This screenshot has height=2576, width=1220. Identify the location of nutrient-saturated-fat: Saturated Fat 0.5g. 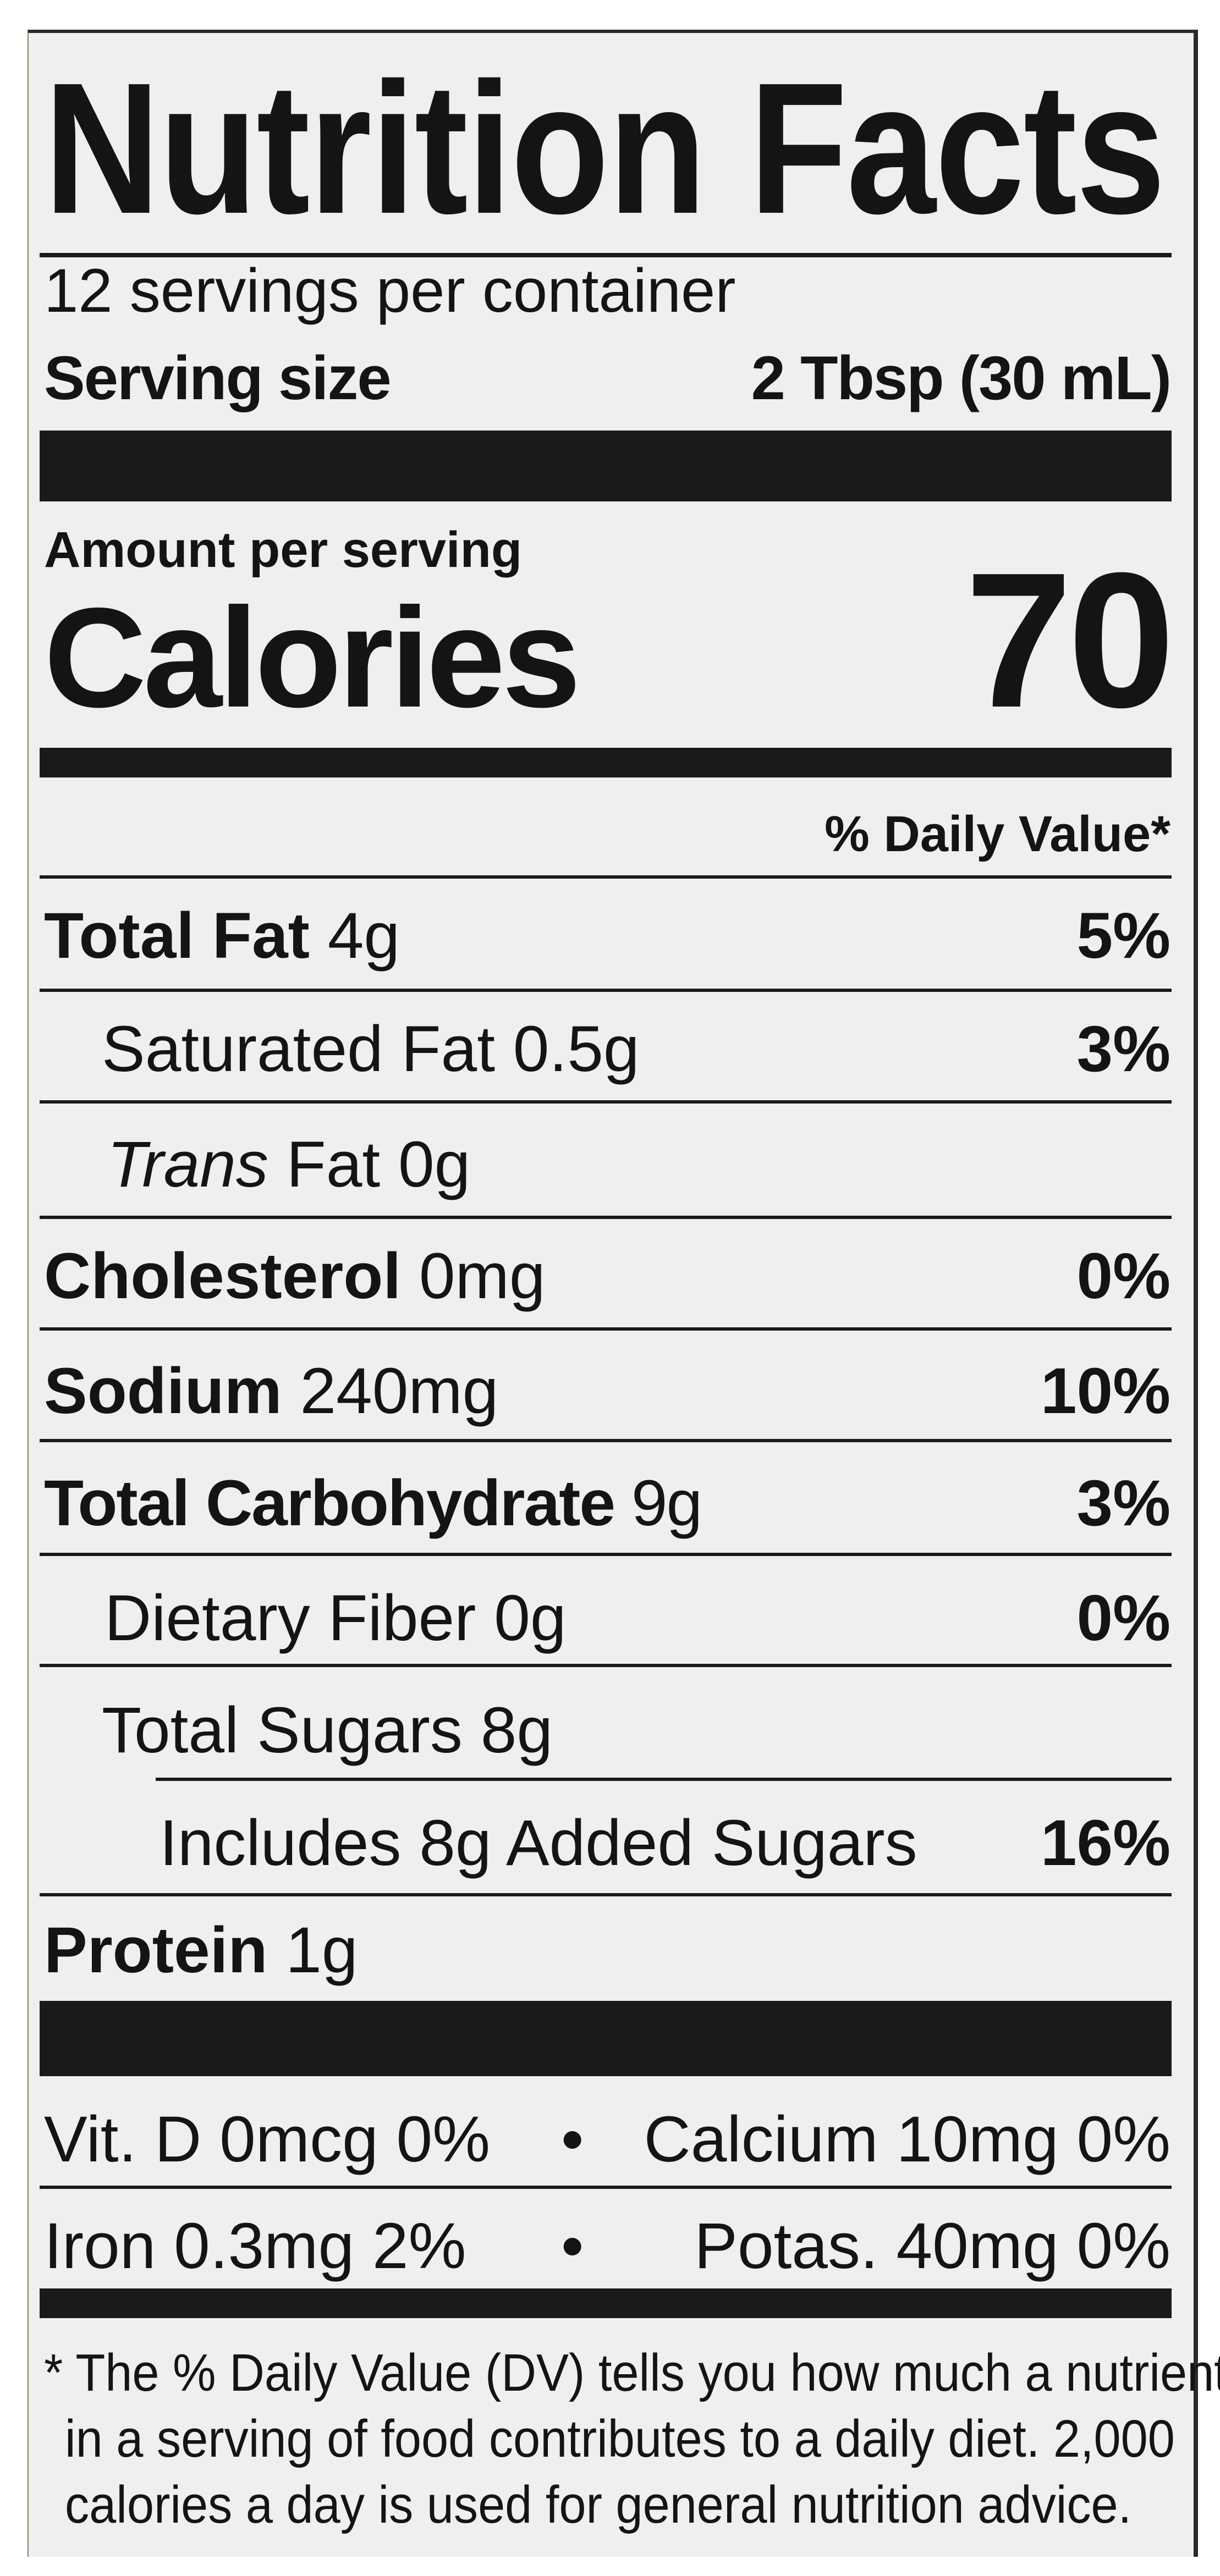
(371, 1049).